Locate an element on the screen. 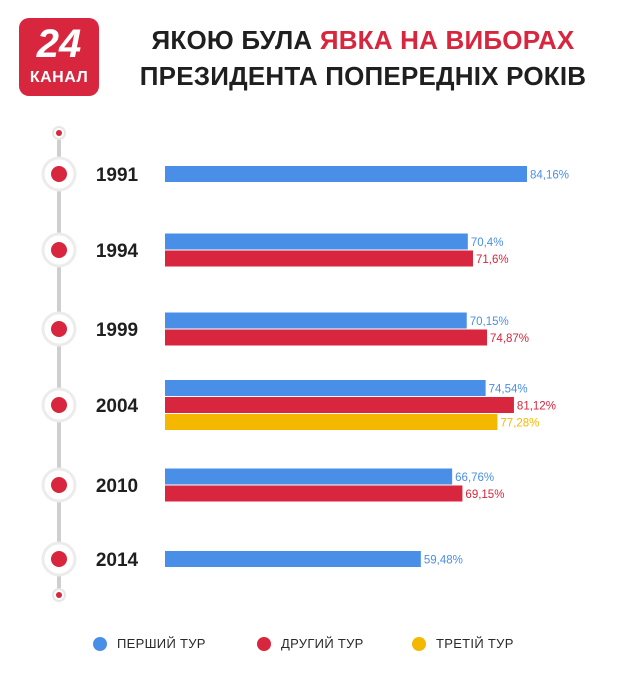 This screenshot has width=620, height=695. timeline-node-dot-1994 is located at coordinates (59, 250).